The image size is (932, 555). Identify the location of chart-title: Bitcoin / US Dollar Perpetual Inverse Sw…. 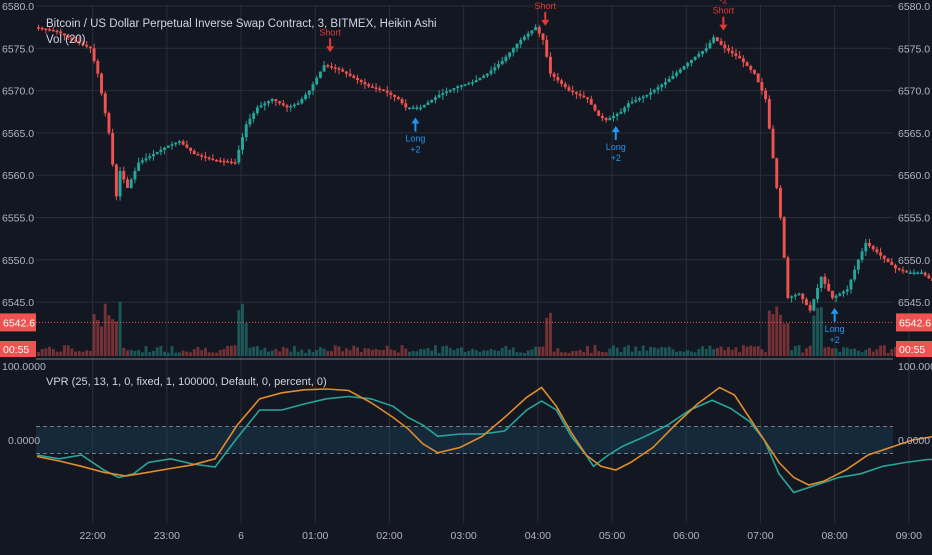
(241, 24).